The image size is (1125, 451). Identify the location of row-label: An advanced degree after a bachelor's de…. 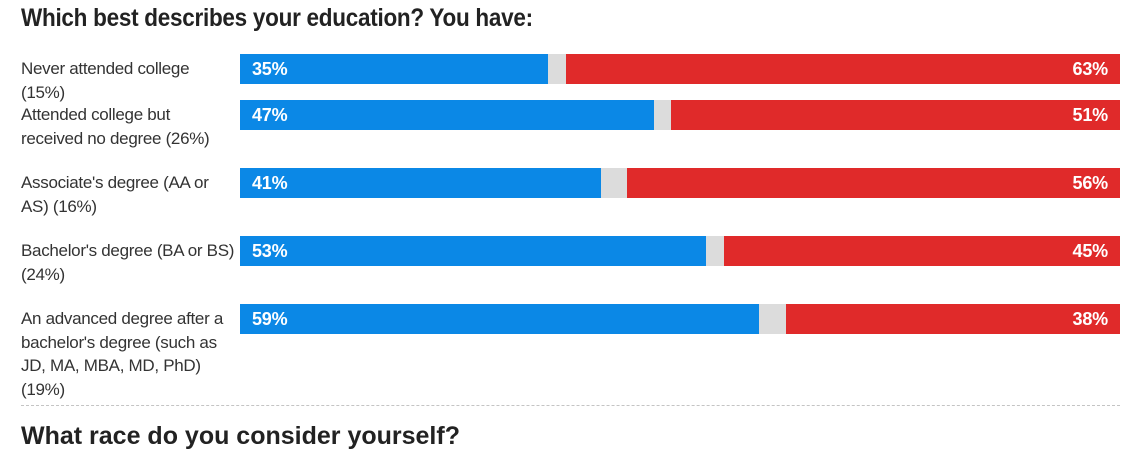
(122, 354).